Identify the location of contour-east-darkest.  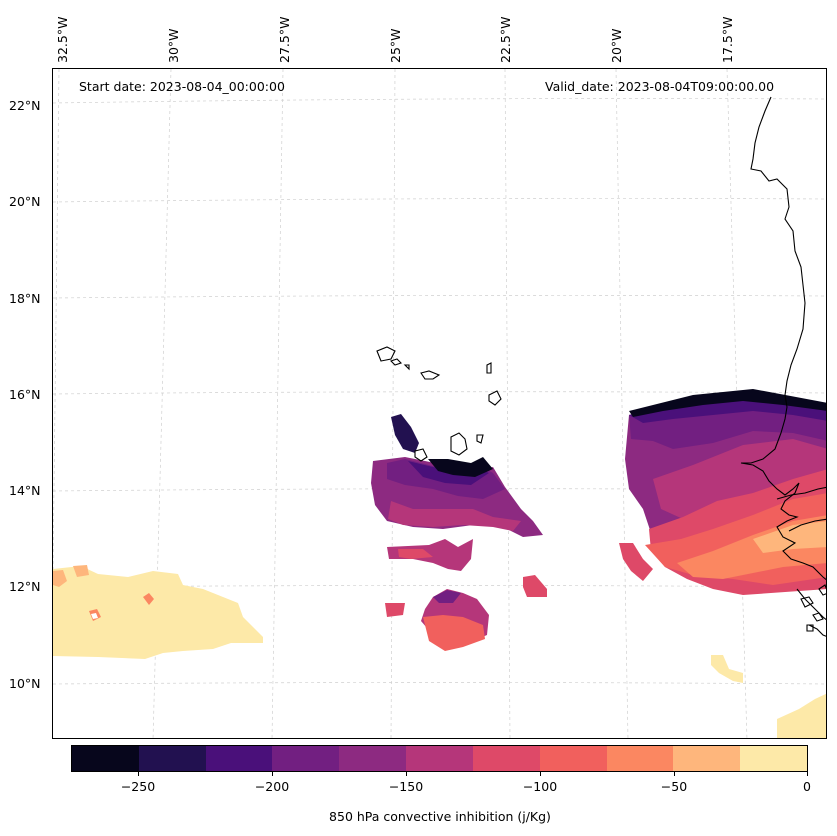
(727, 403).